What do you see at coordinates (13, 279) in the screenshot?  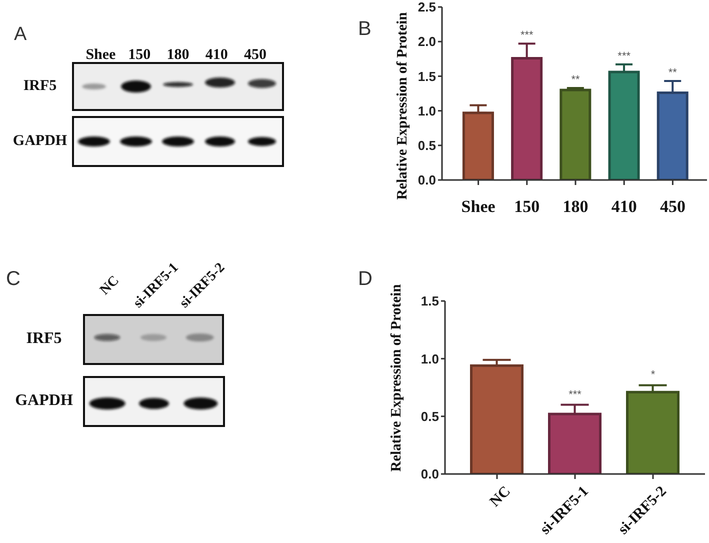 I see `text: C` at bounding box center [13, 279].